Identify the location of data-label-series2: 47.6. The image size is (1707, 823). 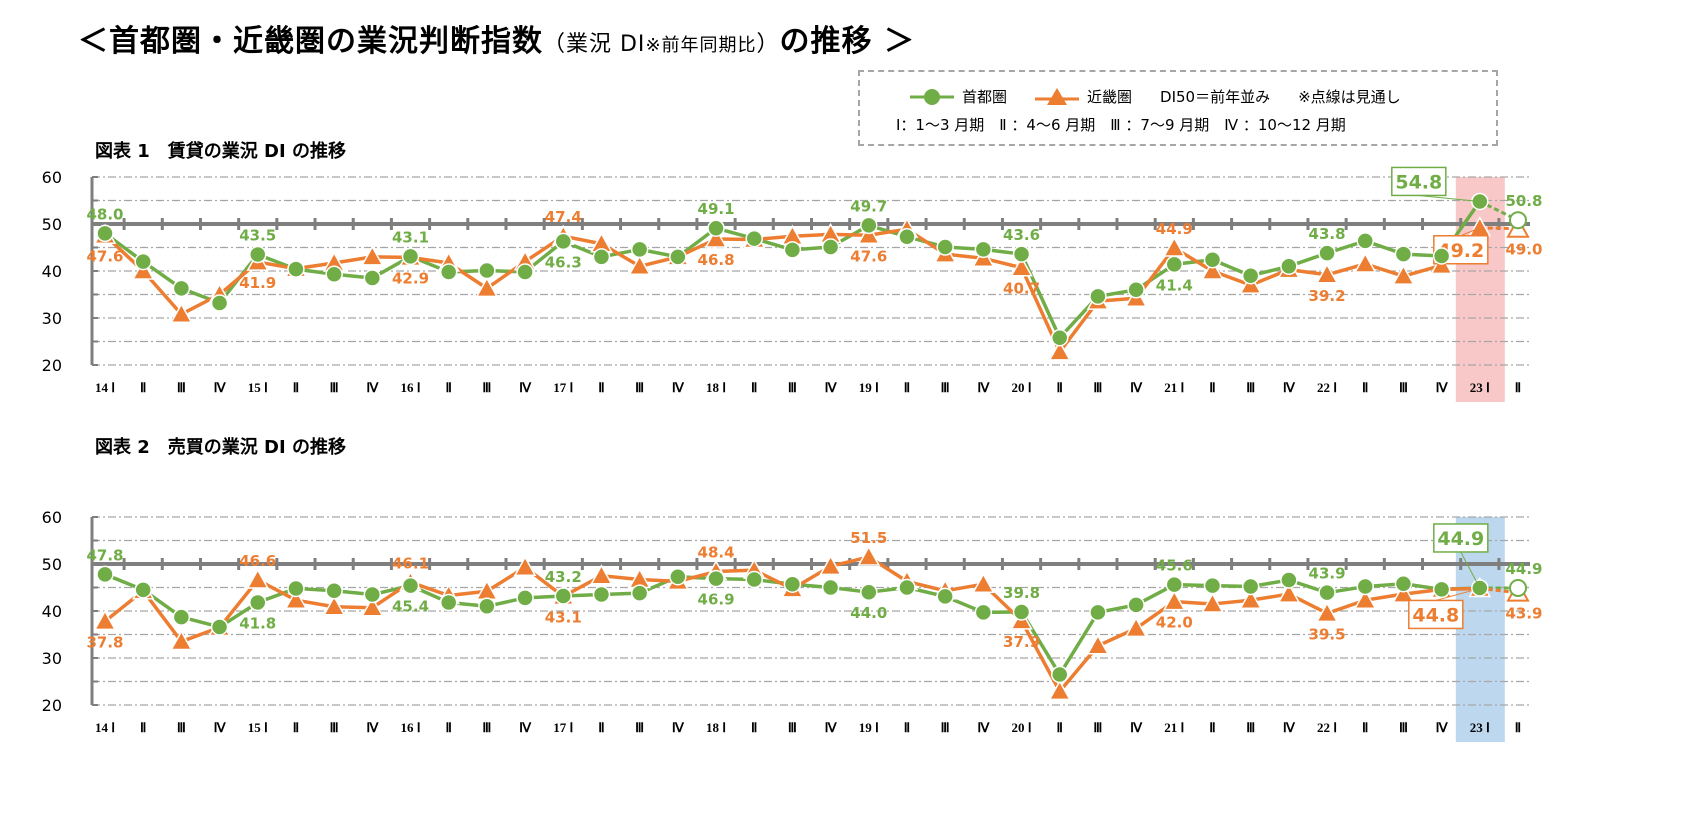
(868, 256).